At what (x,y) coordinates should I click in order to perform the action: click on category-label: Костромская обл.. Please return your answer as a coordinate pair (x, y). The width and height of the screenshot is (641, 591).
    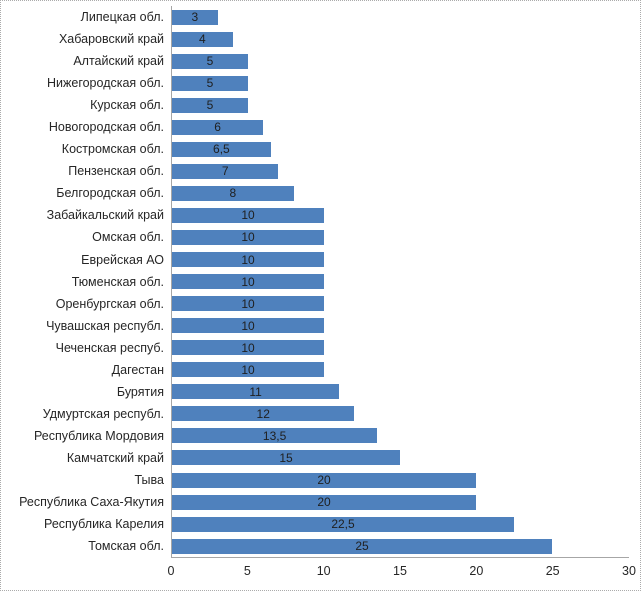
    Looking at the image, I should click on (112, 149).